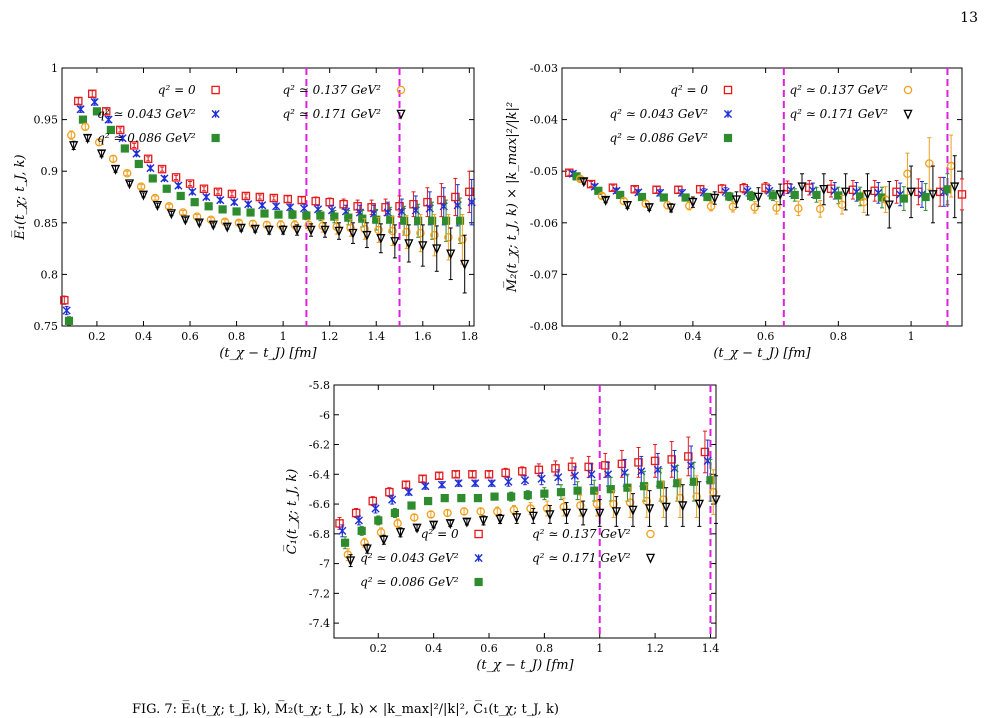  Describe the element at coordinates (512, 197) in the screenshot. I see `y-axis-label: M̅₂(t_χ; t_J, k) × |k_max|²/|k|²` at that location.